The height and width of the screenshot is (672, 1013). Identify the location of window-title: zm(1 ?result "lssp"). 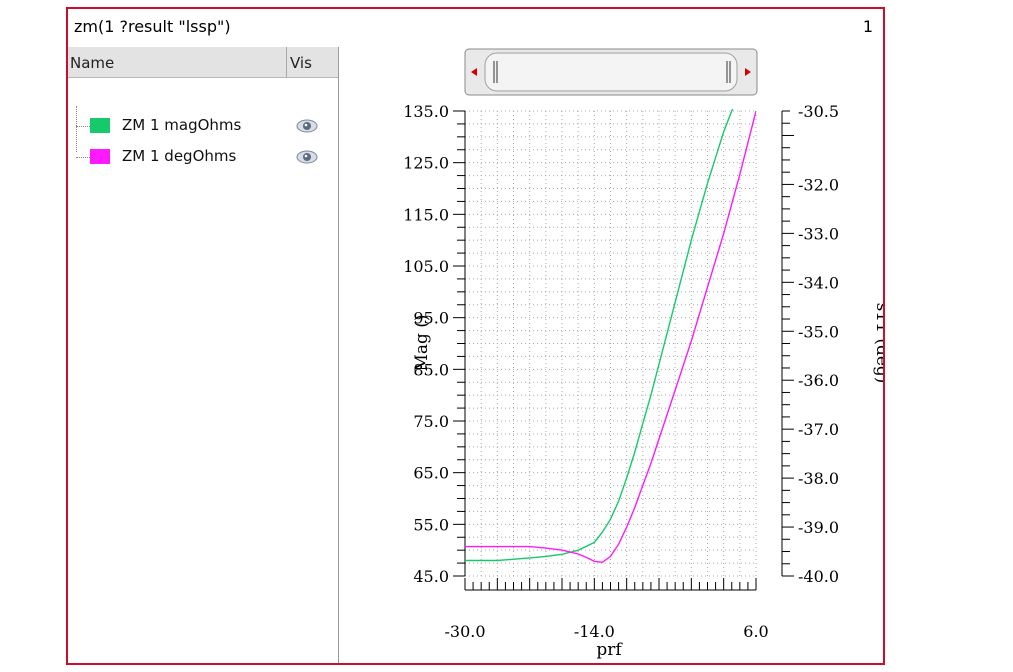
(152, 26).